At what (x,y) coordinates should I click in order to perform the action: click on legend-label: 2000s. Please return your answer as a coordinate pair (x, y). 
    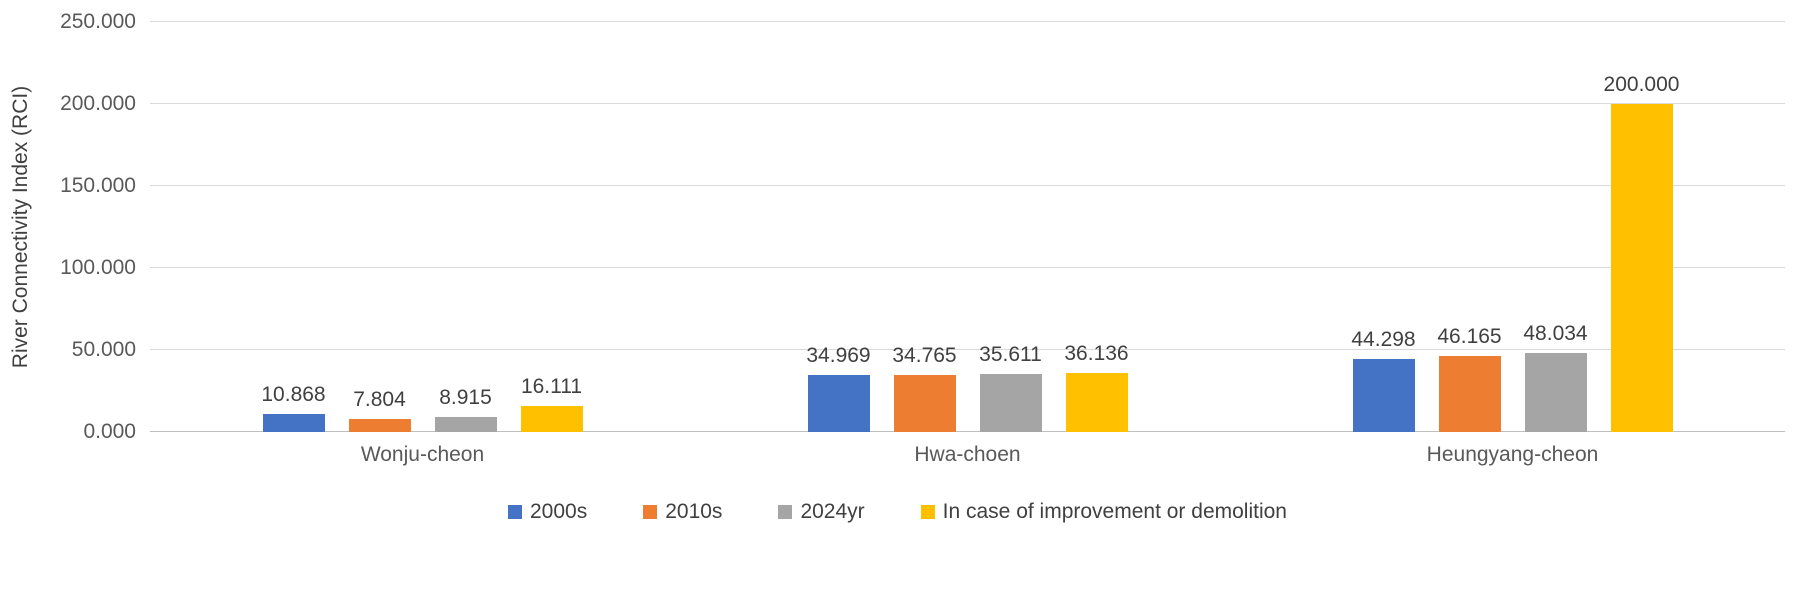
    Looking at the image, I should click on (559, 511).